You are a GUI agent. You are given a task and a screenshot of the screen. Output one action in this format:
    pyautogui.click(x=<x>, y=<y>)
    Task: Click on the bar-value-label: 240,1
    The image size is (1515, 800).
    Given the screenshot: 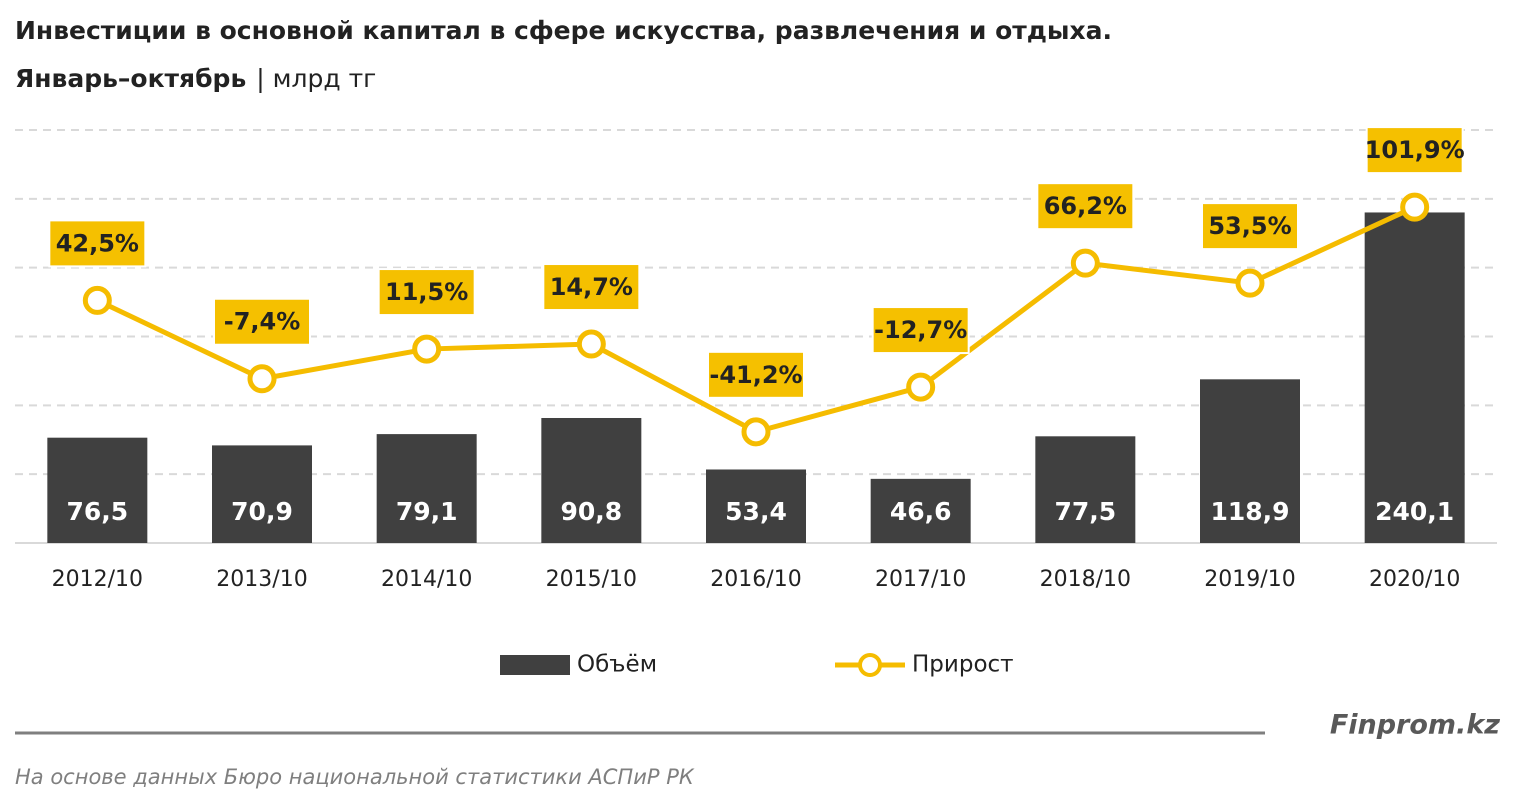 What is the action you would take?
    pyautogui.click(x=1414, y=511)
    